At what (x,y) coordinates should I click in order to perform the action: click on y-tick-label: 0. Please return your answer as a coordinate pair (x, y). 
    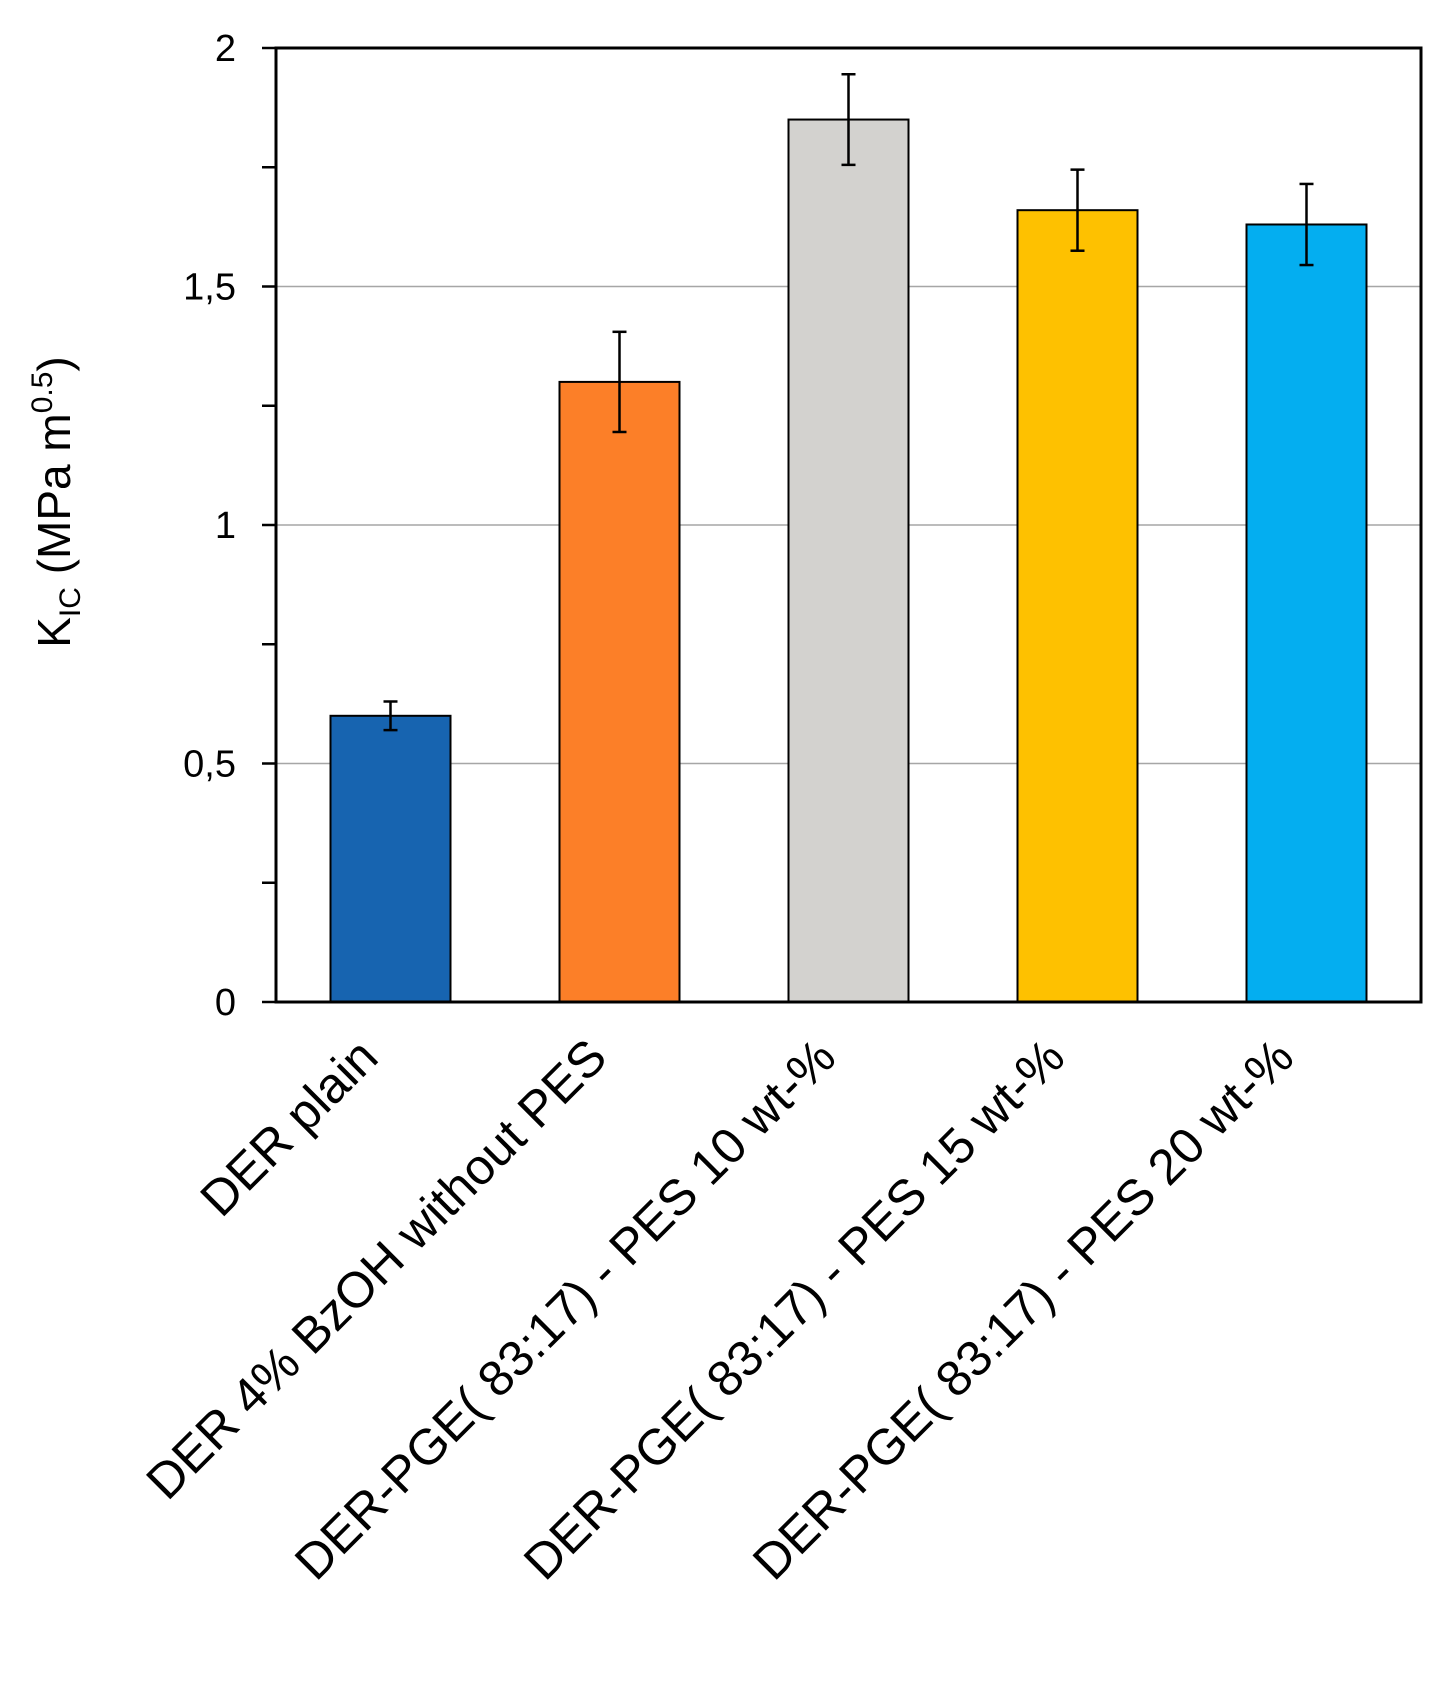
    Looking at the image, I should click on (225, 1003).